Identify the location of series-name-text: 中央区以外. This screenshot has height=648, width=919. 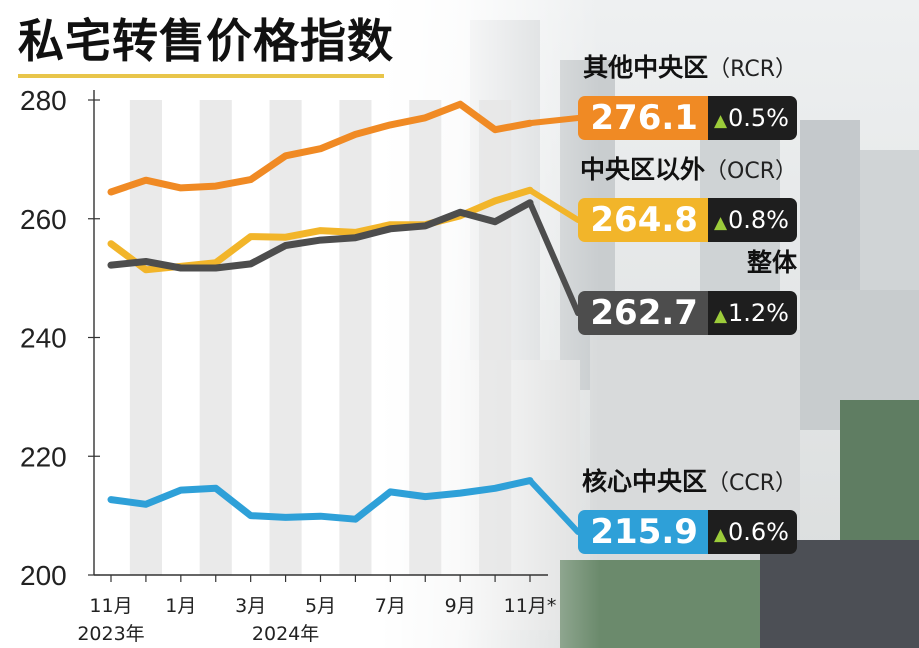
(643, 169).